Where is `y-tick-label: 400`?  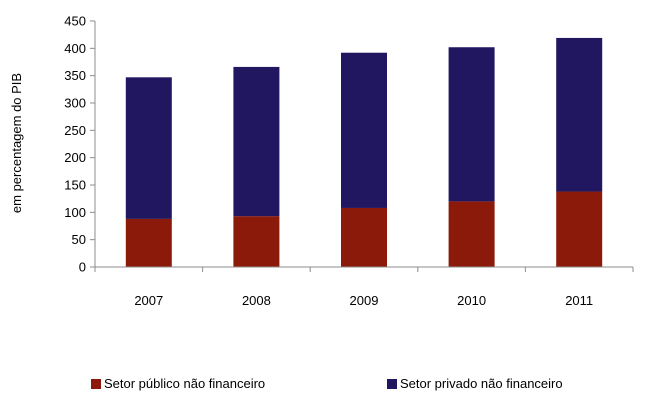 y-tick-label: 400 is located at coordinates (75, 48).